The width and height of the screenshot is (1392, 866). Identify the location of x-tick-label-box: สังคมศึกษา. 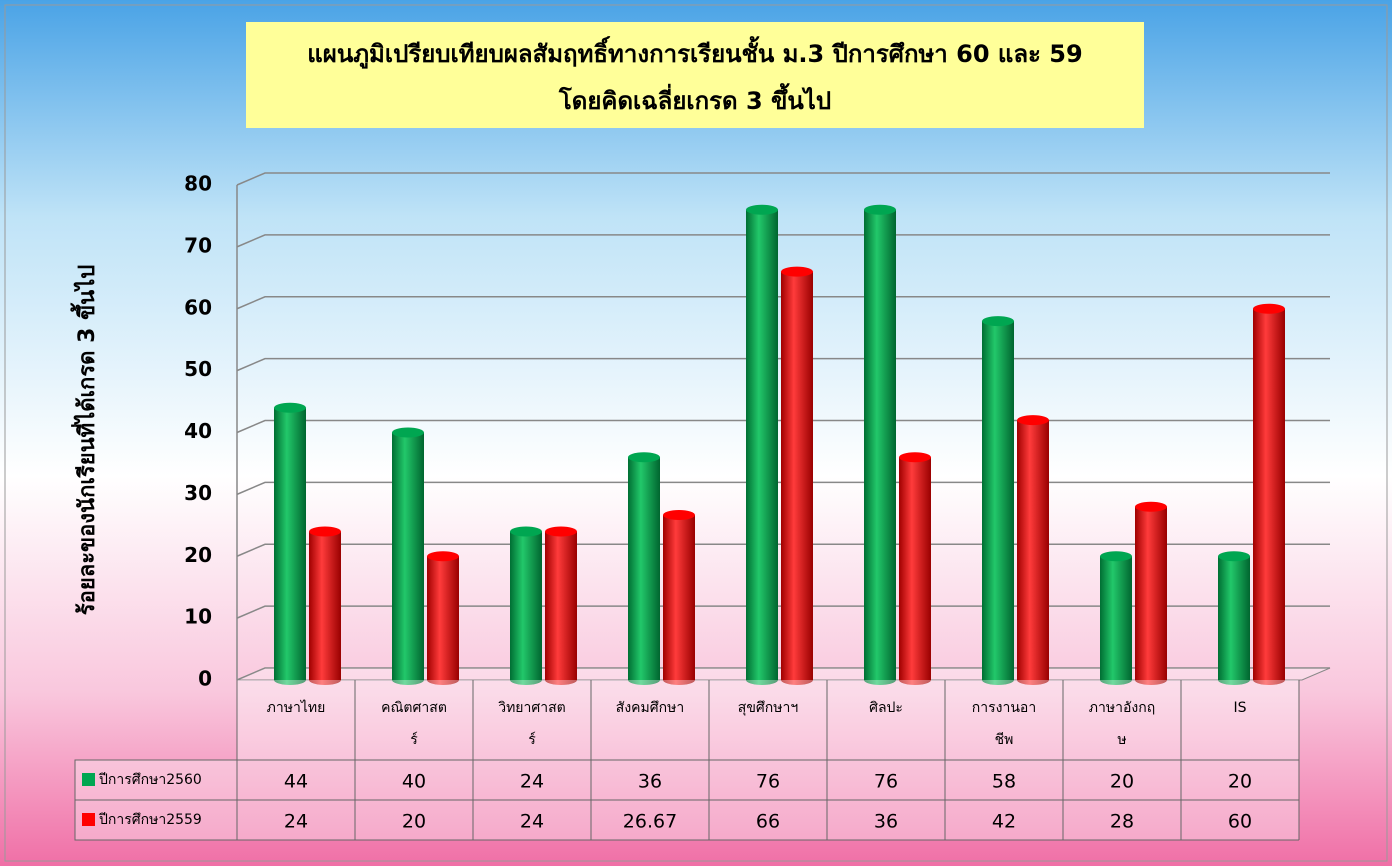
(650, 708).